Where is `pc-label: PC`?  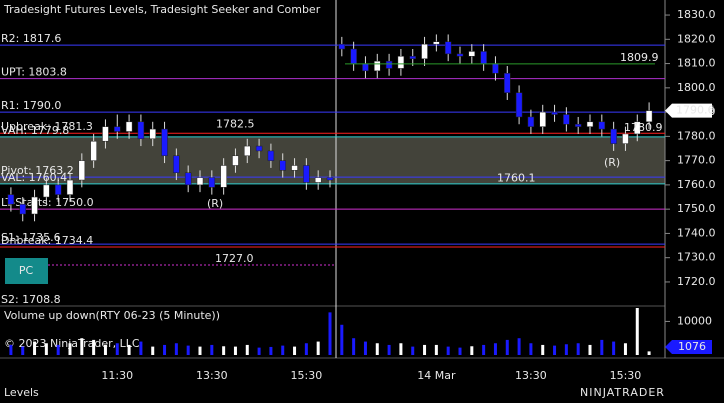
pc-label: PC is located at coordinates (26, 270).